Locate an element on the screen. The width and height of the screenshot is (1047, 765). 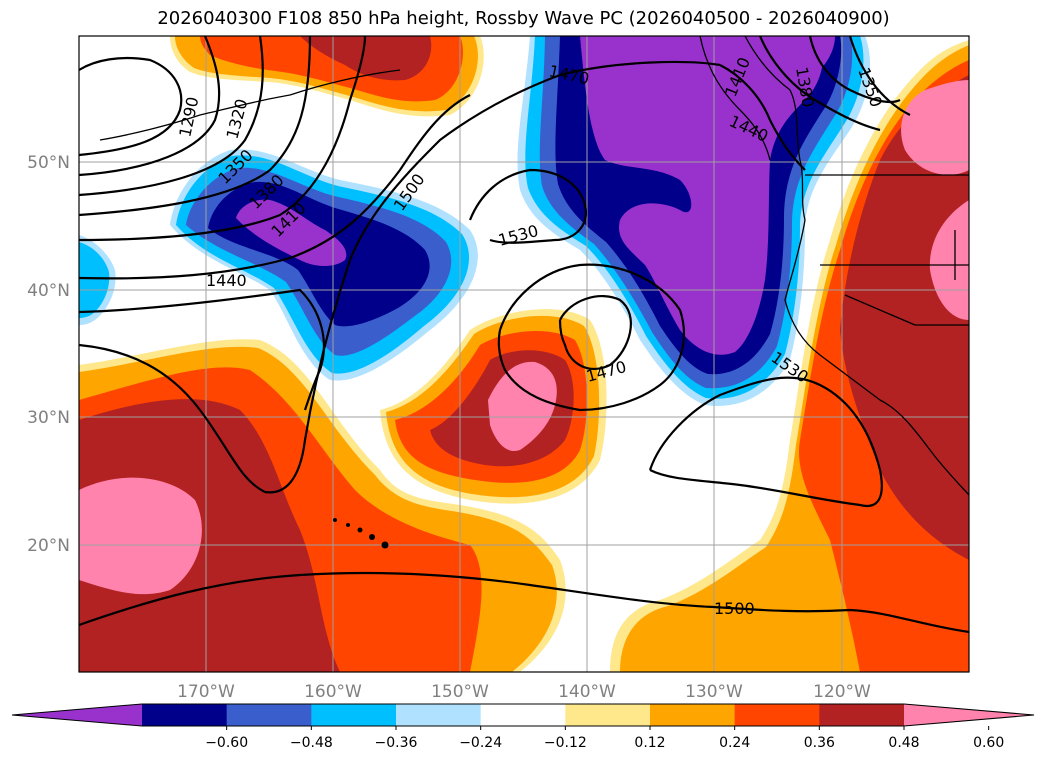
lon-label: 160°W is located at coordinates (333, 692).